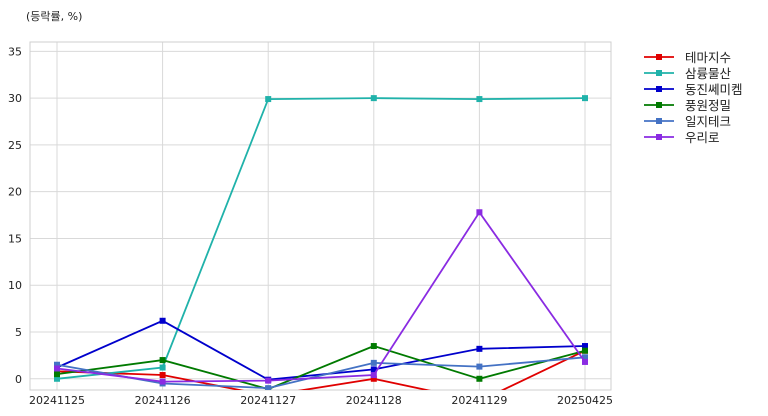  I want to click on x-tick-label: 20241127, so click(268, 400).